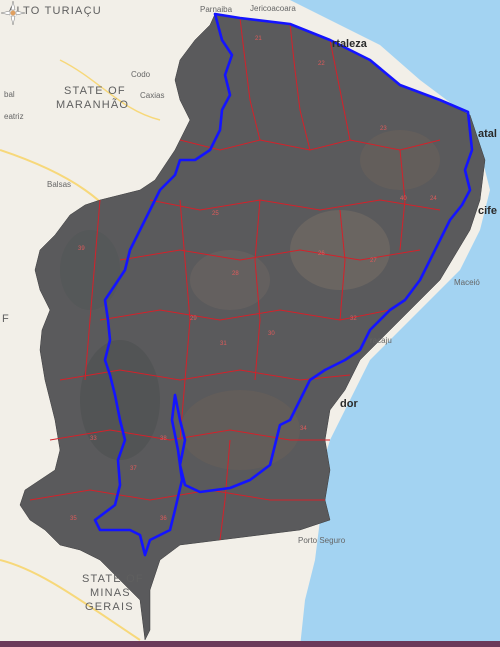 The width and height of the screenshot is (500, 647). I want to click on label-maceio: Maceió, so click(467, 282).